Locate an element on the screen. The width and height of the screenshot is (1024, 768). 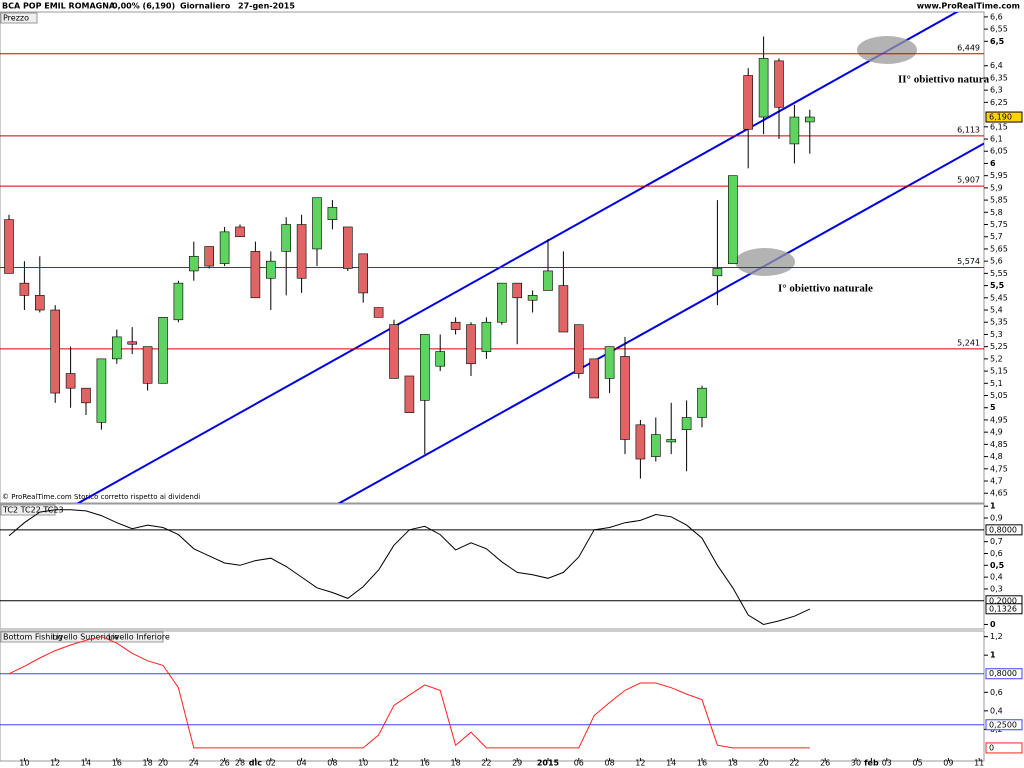
x-tick-label: 22 is located at coordinates (486, 763).